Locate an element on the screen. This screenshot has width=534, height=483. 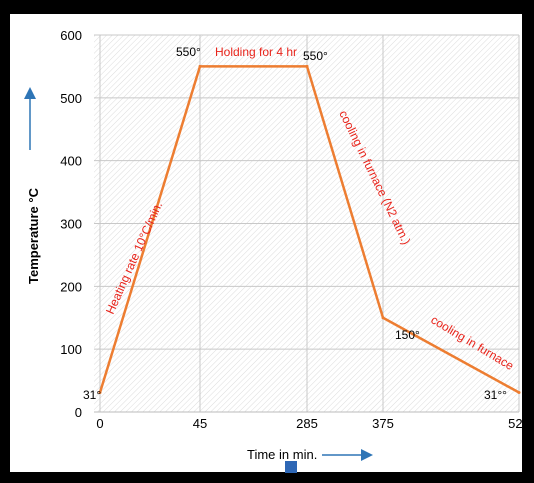
y-tick-label: 600 is located at coordinates (71, 35).